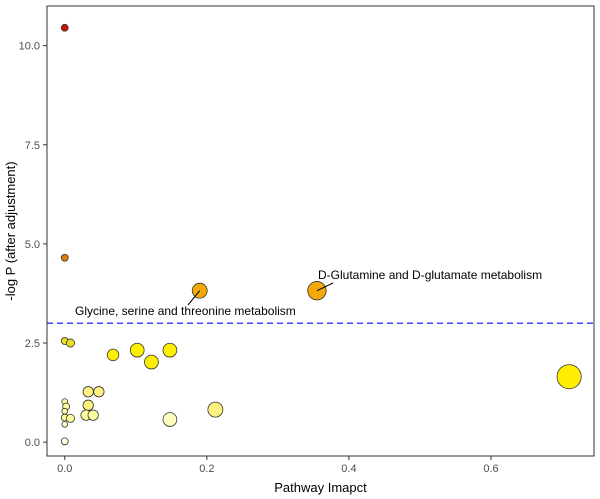  Describe the element at coordinates (430, 275) in the screenshot. I see `annotation-label: D-Glutamine and D-glutamate metabolism` at that location.